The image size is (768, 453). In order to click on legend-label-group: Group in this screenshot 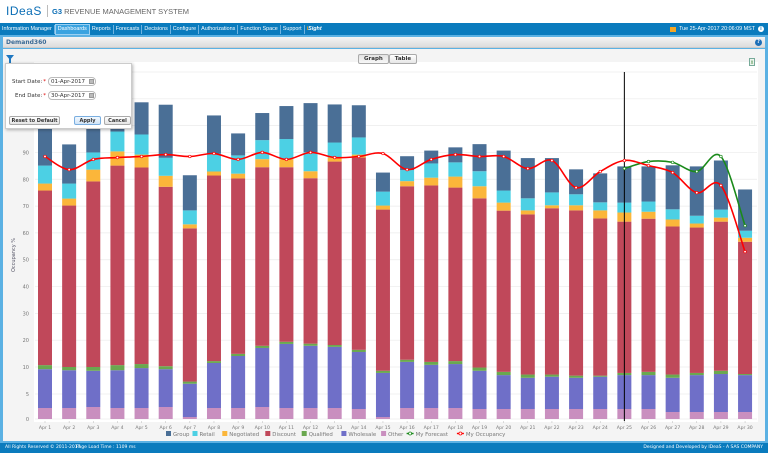, I will do `click(181, 435)`.